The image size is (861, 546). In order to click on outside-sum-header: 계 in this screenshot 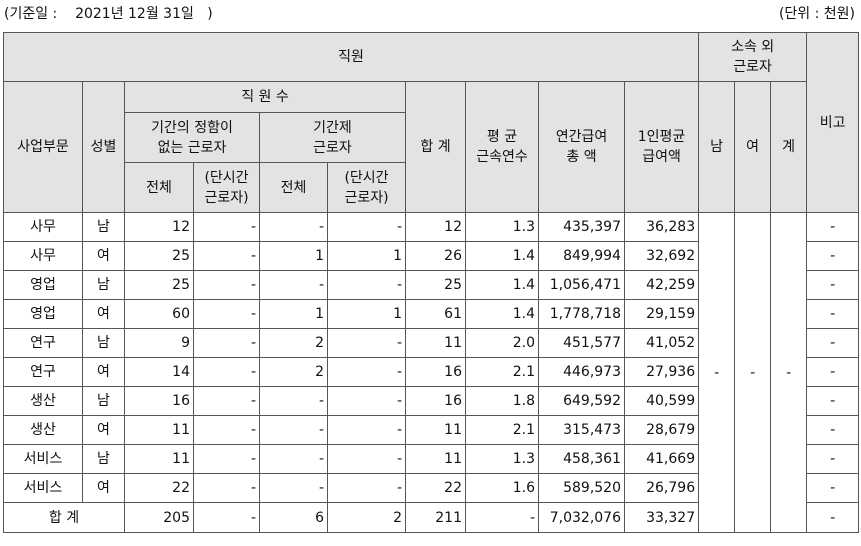, I will do `click(789, 147)`.